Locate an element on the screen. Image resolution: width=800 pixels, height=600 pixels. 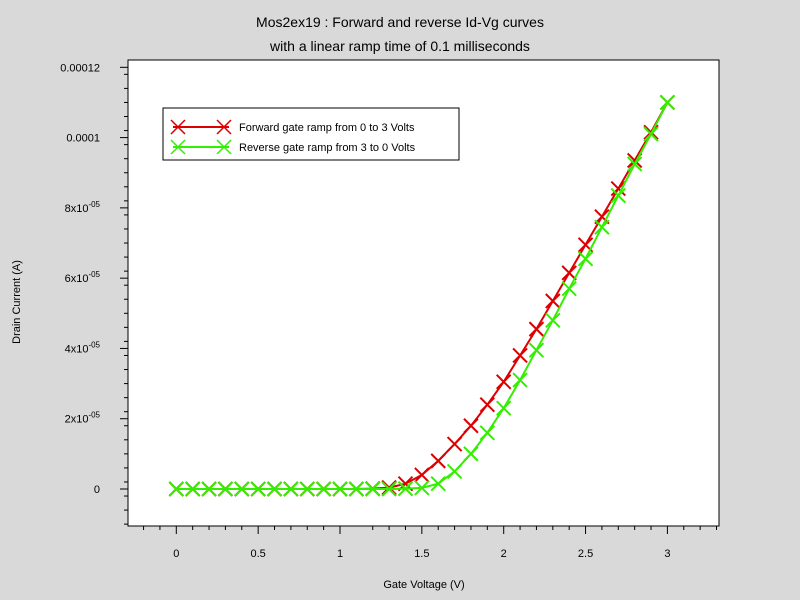
legend-box is located at coordinates (311, 134).